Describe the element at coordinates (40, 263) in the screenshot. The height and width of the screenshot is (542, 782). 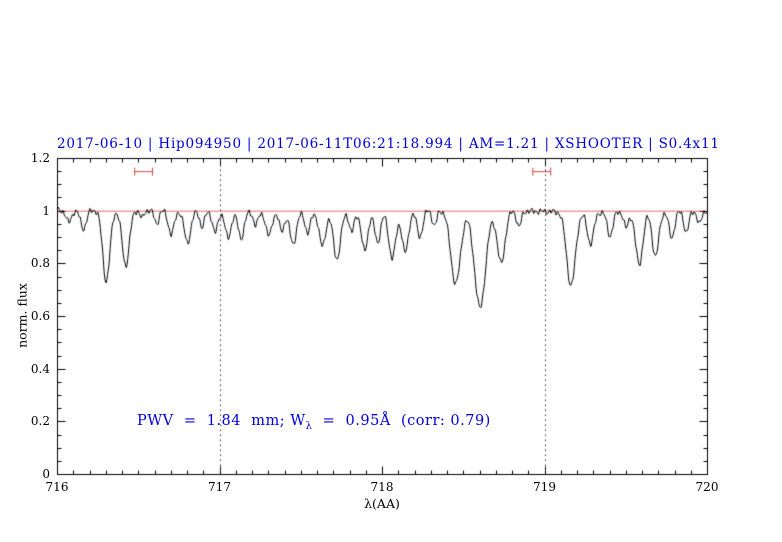
I see `y-tick-label-0.8: 0.8` at that location.